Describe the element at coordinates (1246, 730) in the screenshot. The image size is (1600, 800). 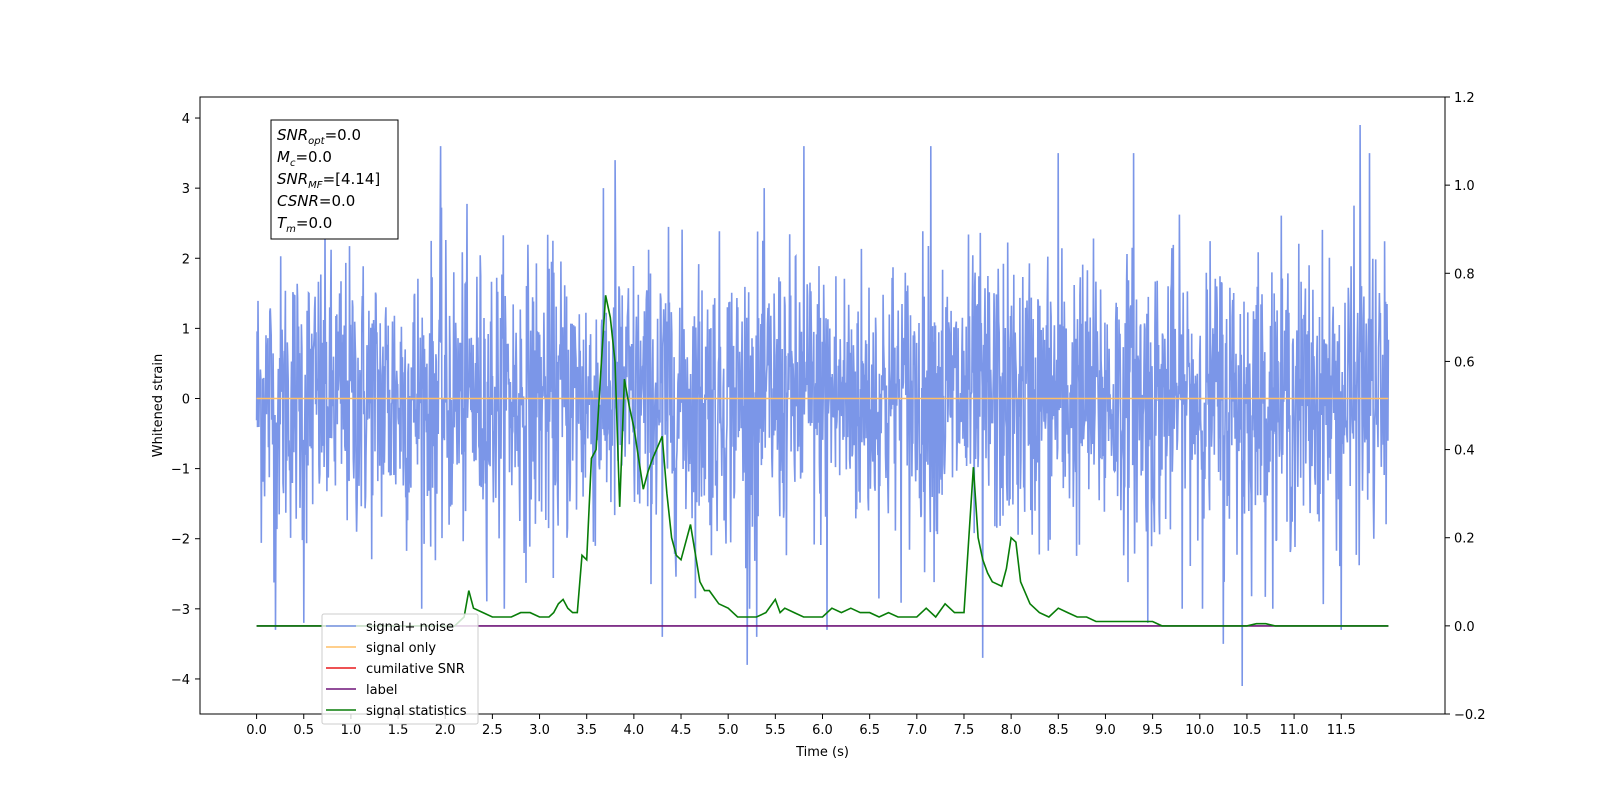
I see `x-tick-label: 10.5` at that location.